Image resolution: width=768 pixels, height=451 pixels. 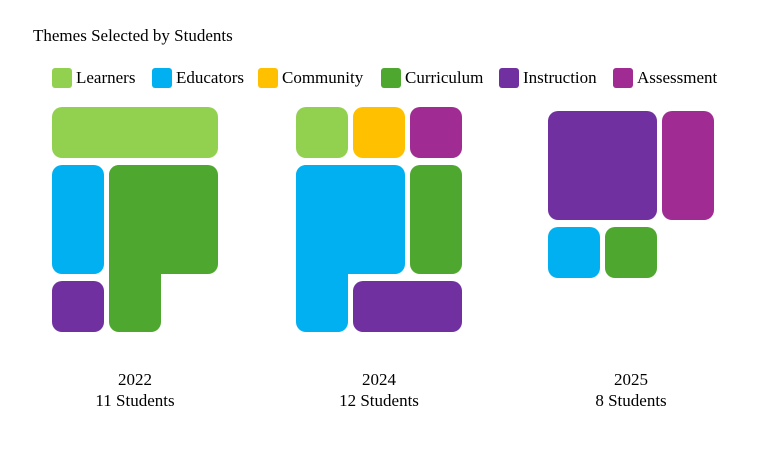 What do you see at coordinates (105, 77) in the screenshot?
I see `legend-label: Learners` at bounding box center [105, 77].